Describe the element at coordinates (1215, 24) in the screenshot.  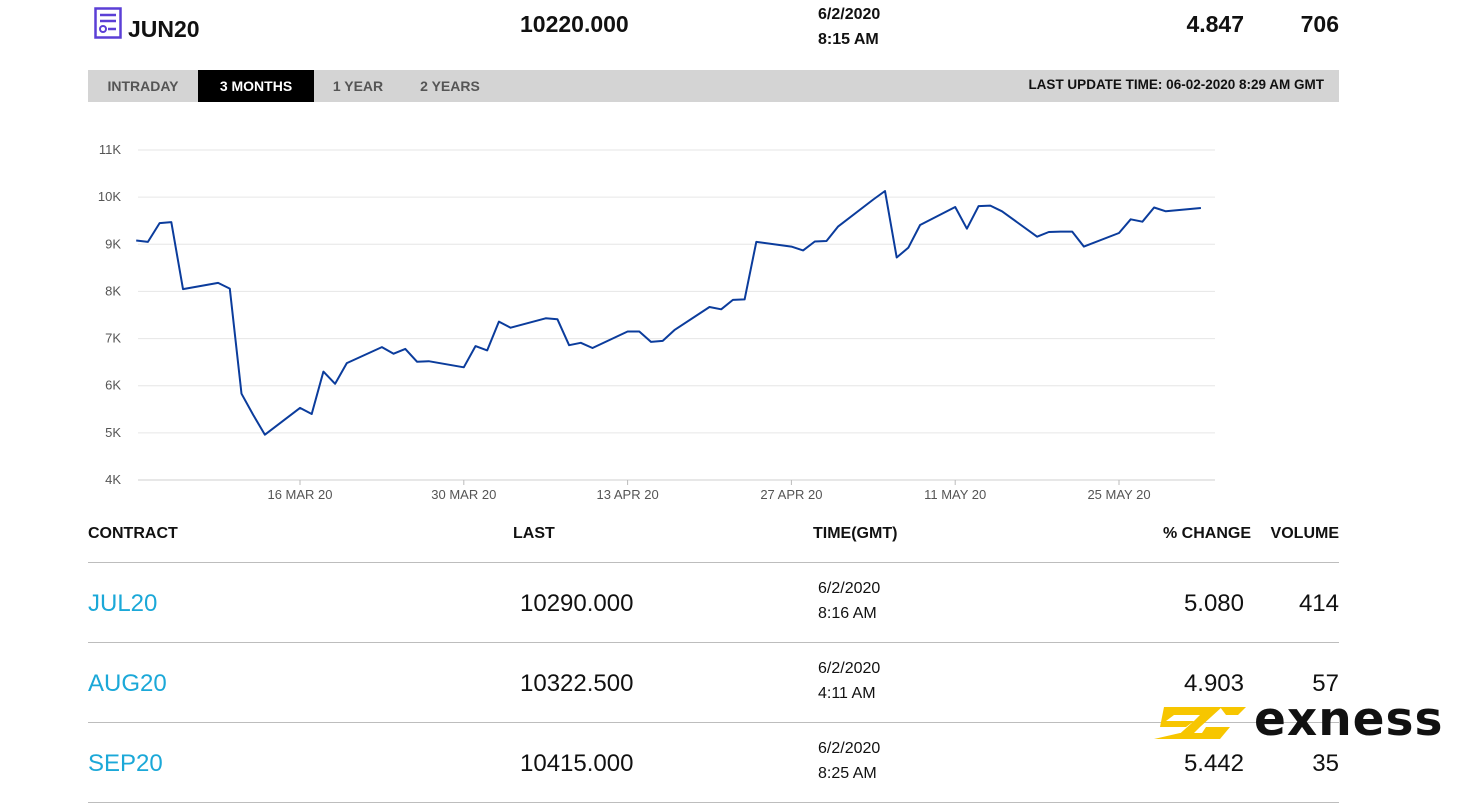
I see `header-change: 4.847` at that location.